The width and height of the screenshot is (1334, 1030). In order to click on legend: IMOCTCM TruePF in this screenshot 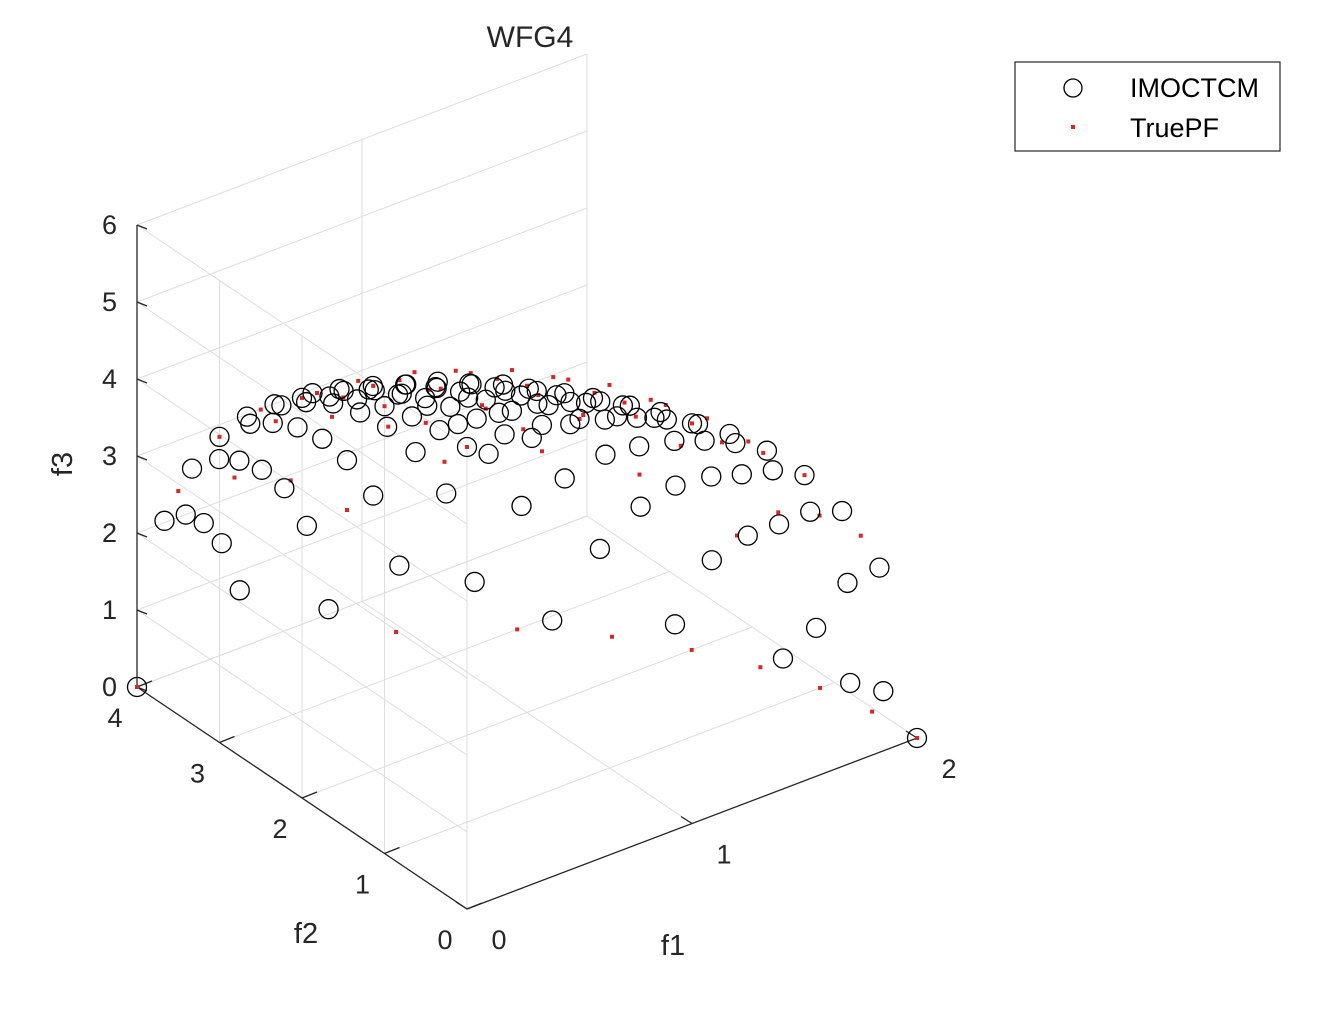, I will do `click(1147, 106)`.